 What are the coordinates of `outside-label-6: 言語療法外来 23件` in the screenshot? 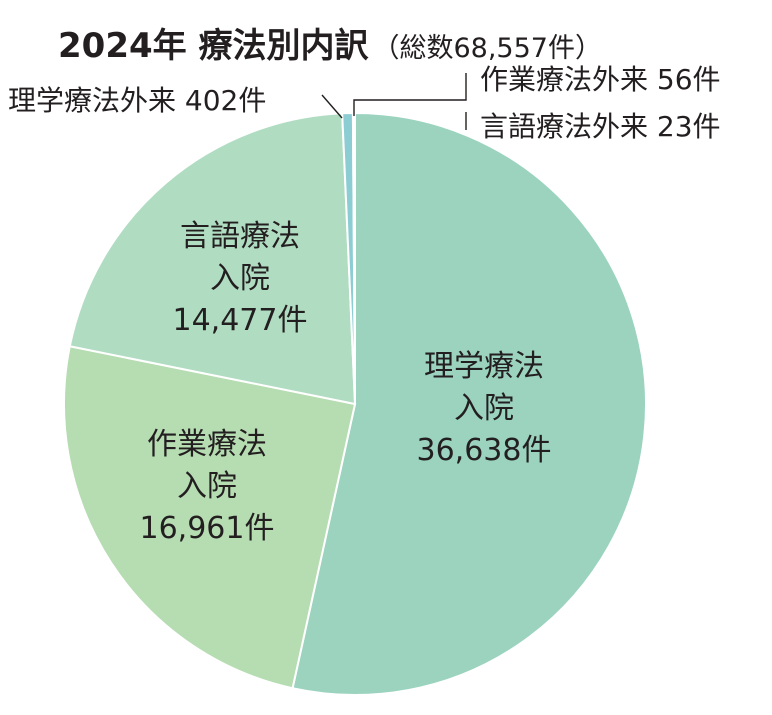 It's located at (600, 126).